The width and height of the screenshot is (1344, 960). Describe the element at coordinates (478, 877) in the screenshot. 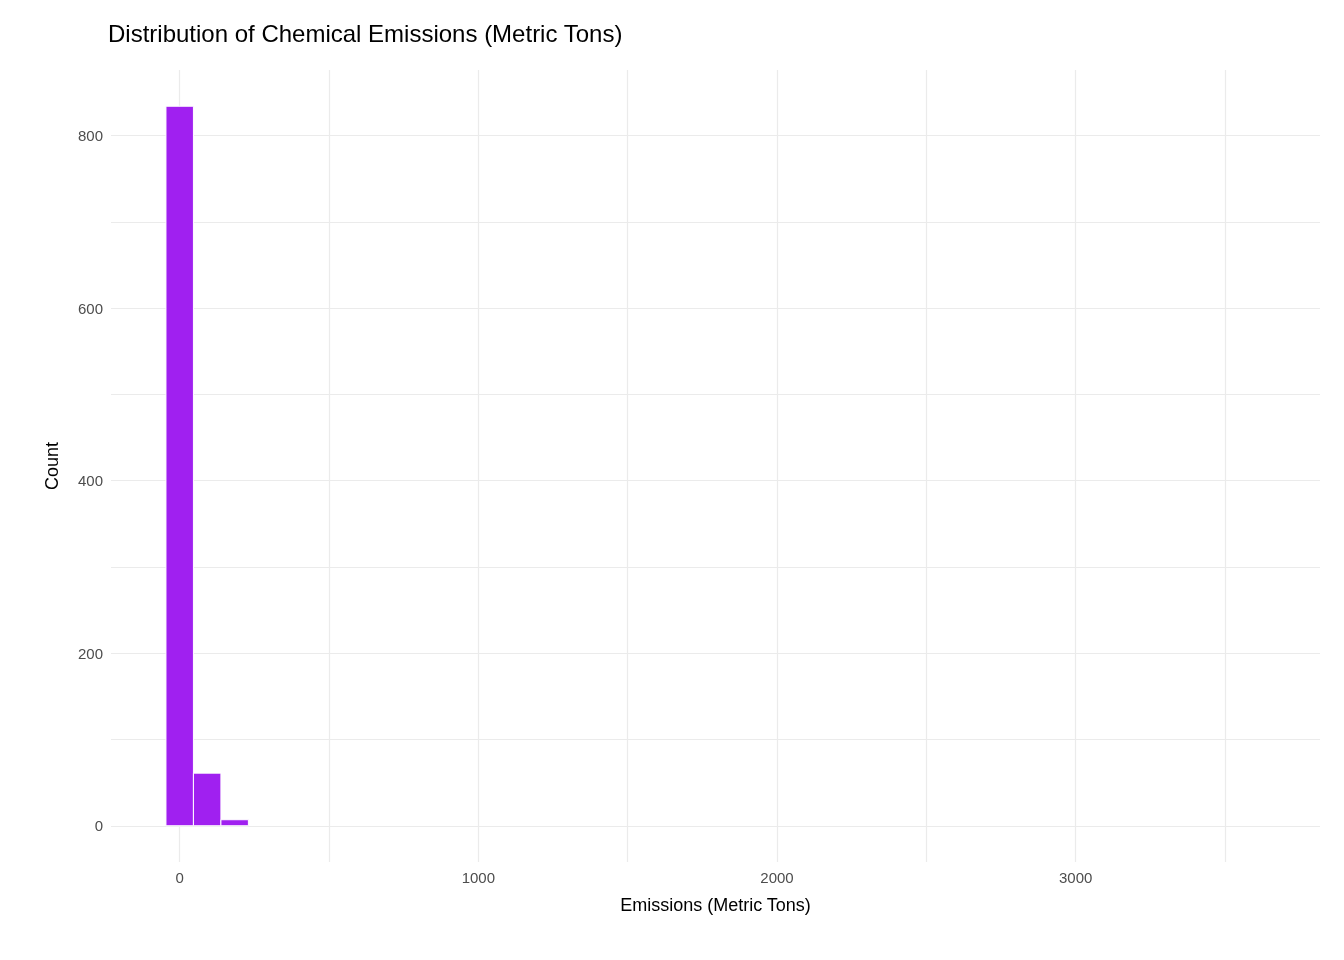

I see `x-tick-label: 1000` at that location.